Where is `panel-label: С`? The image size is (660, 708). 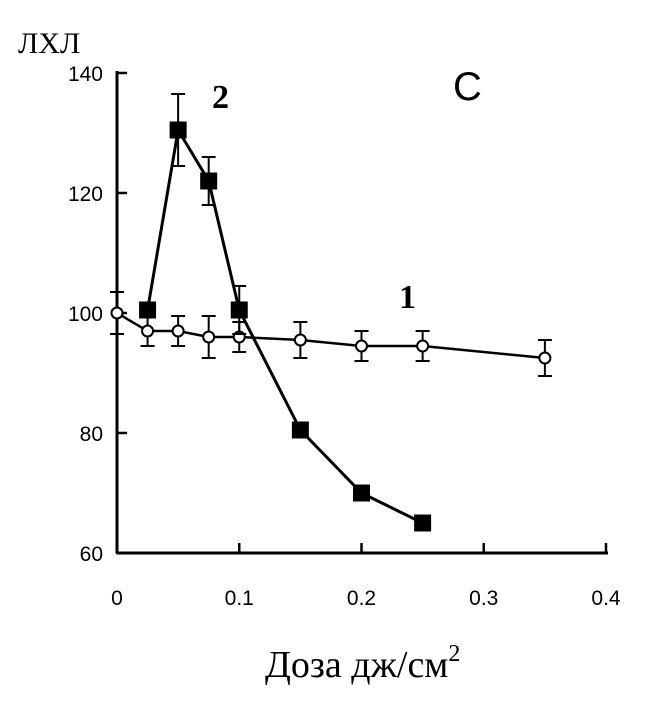 panel-label: С is located at coordinates (467, 87).